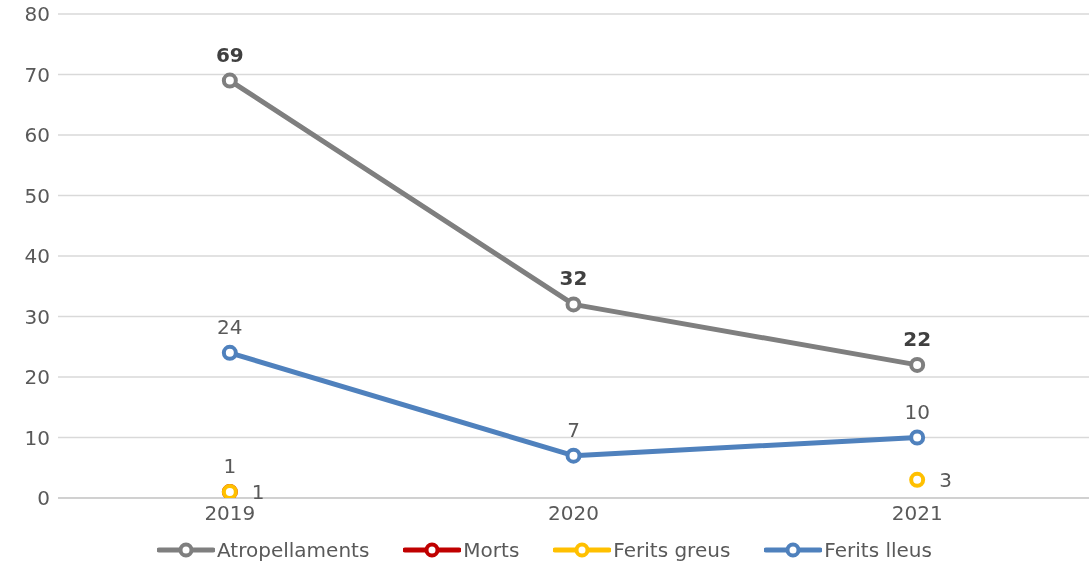 The image size is (1089, 562). Describe the element at coordinates (37, 256) in the screenshot. I see `y-tick-label: 40` at that location.